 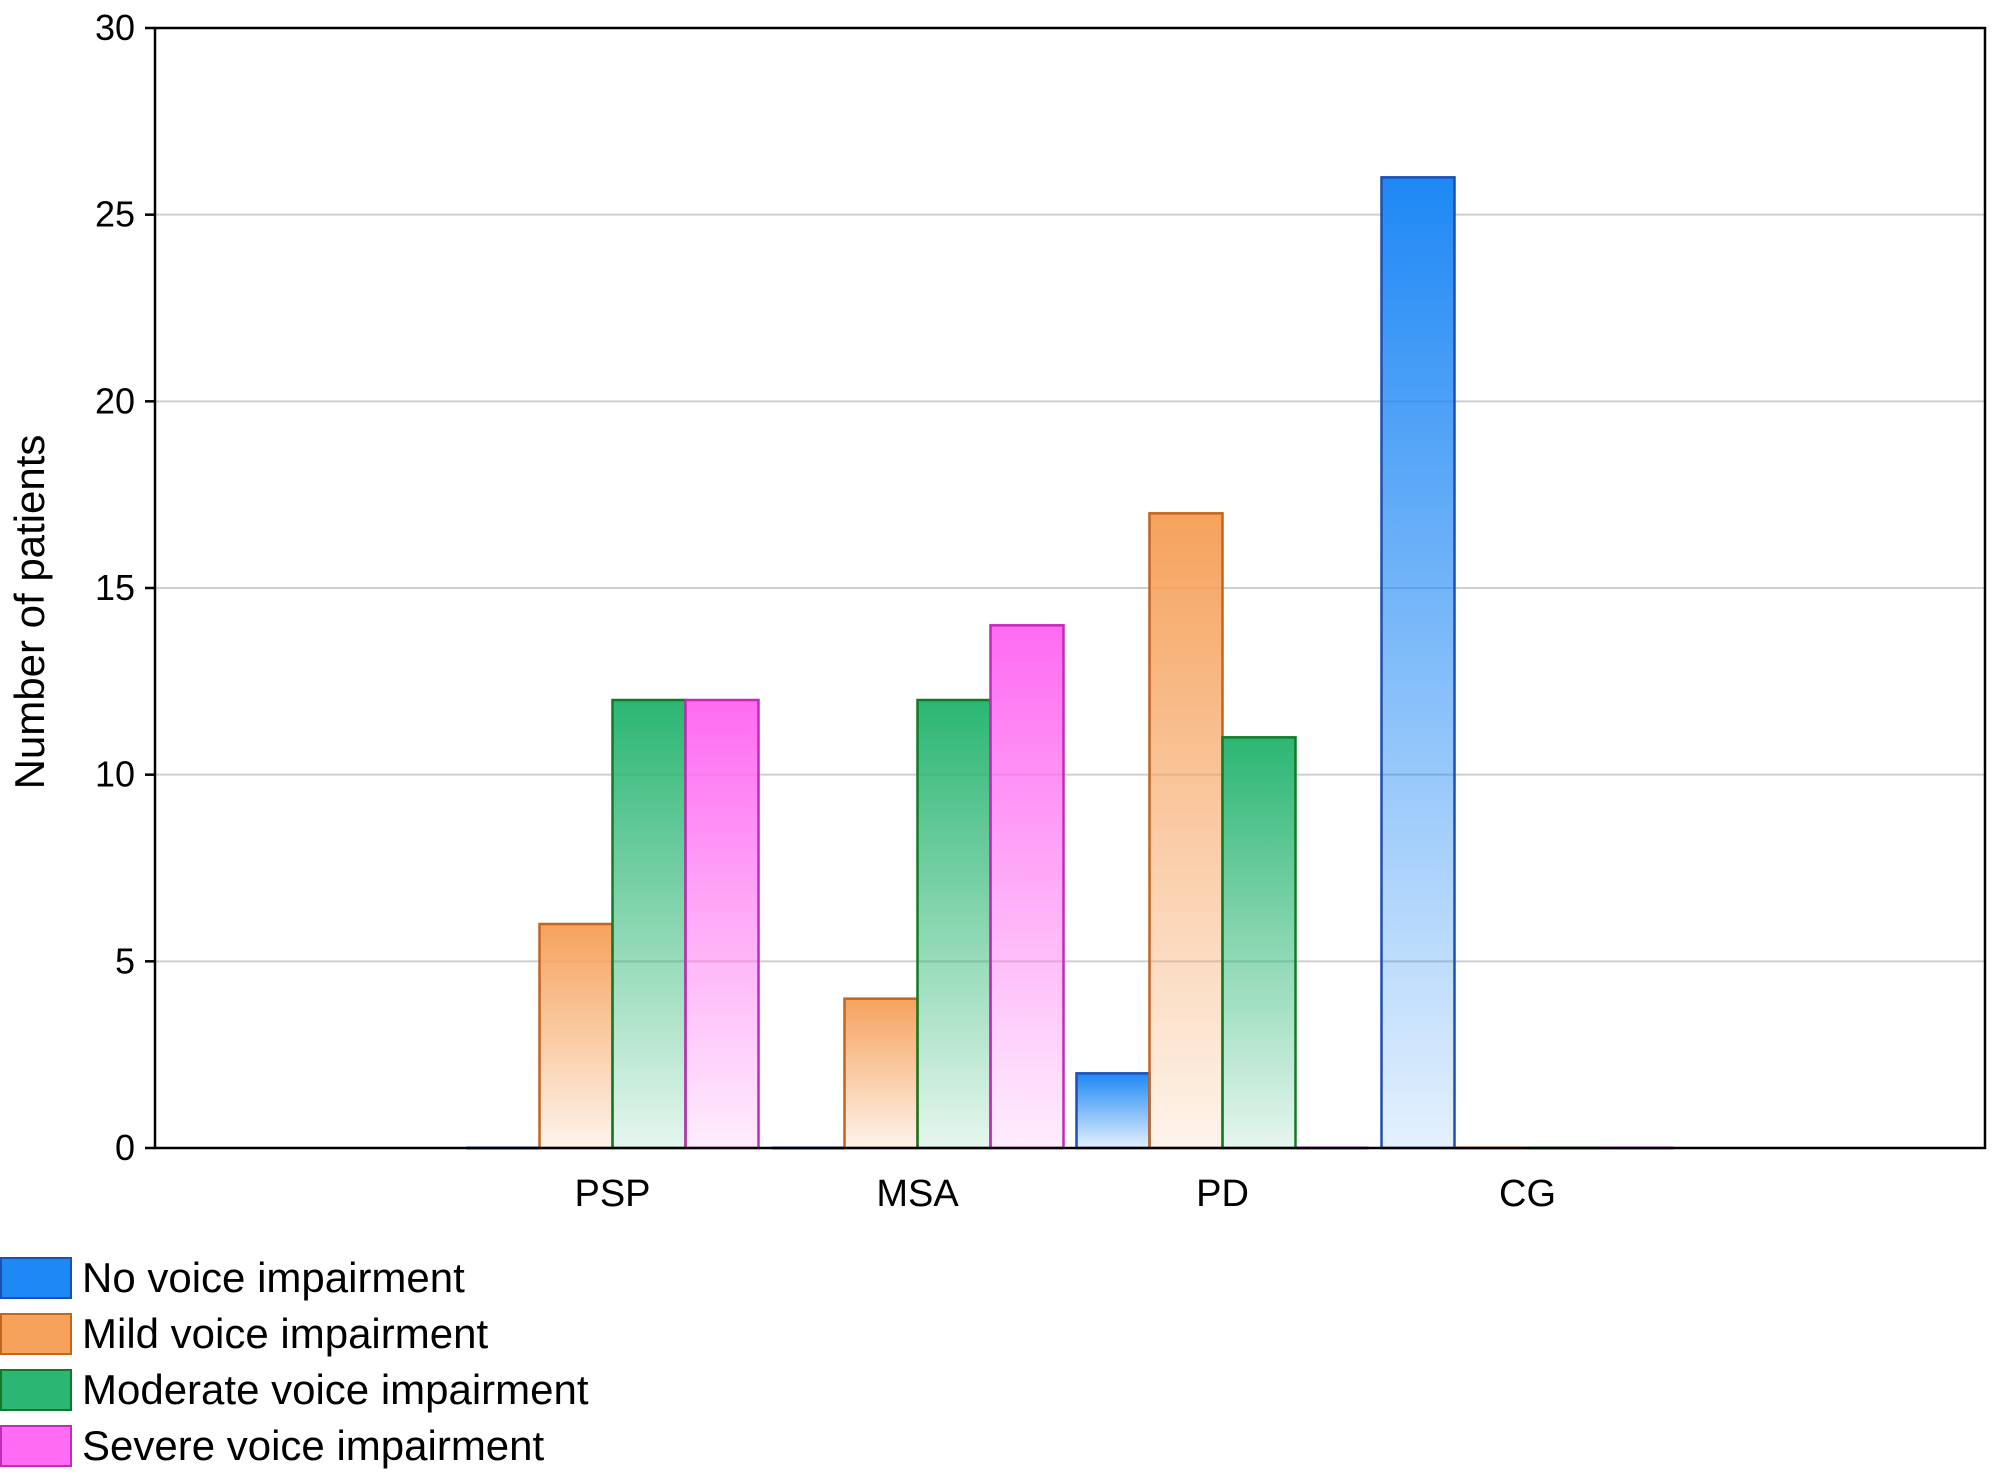 I want to click on x-tick-label: PD, so click(x=1222, y=1194).